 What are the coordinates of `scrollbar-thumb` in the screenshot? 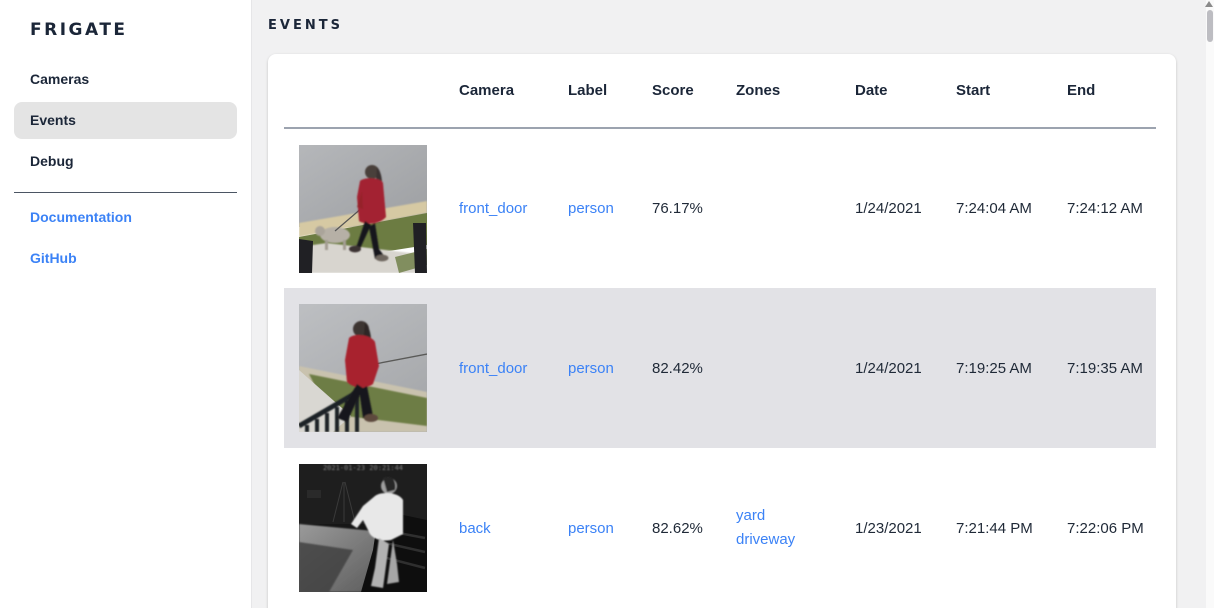 It's located at (1210, 26).